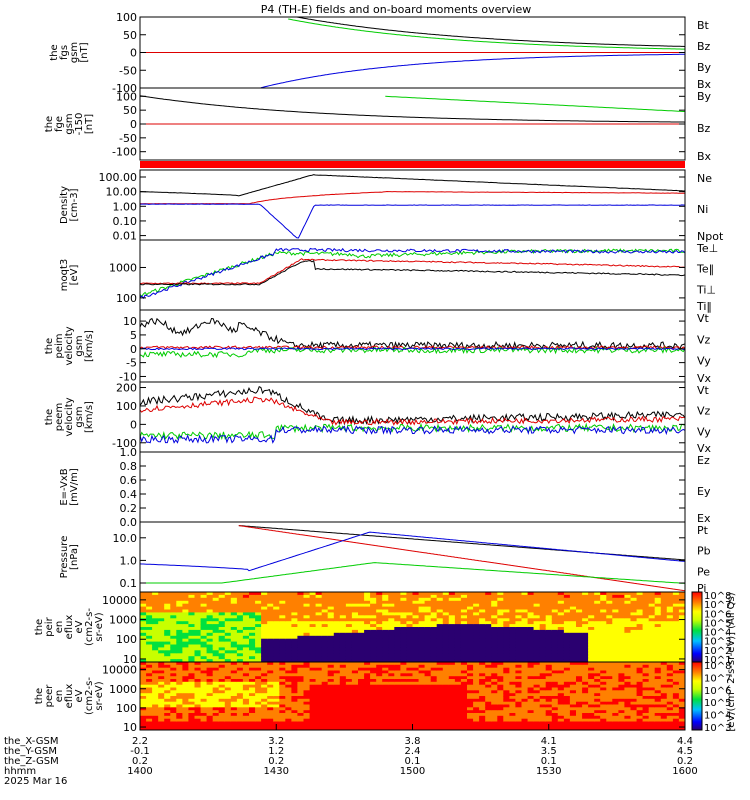 The image size is (750, 800). What do you see at coordinates (702, 209) in the screenshot?
I see `density-legend-1: Ni` at bounding box center [702, 209].